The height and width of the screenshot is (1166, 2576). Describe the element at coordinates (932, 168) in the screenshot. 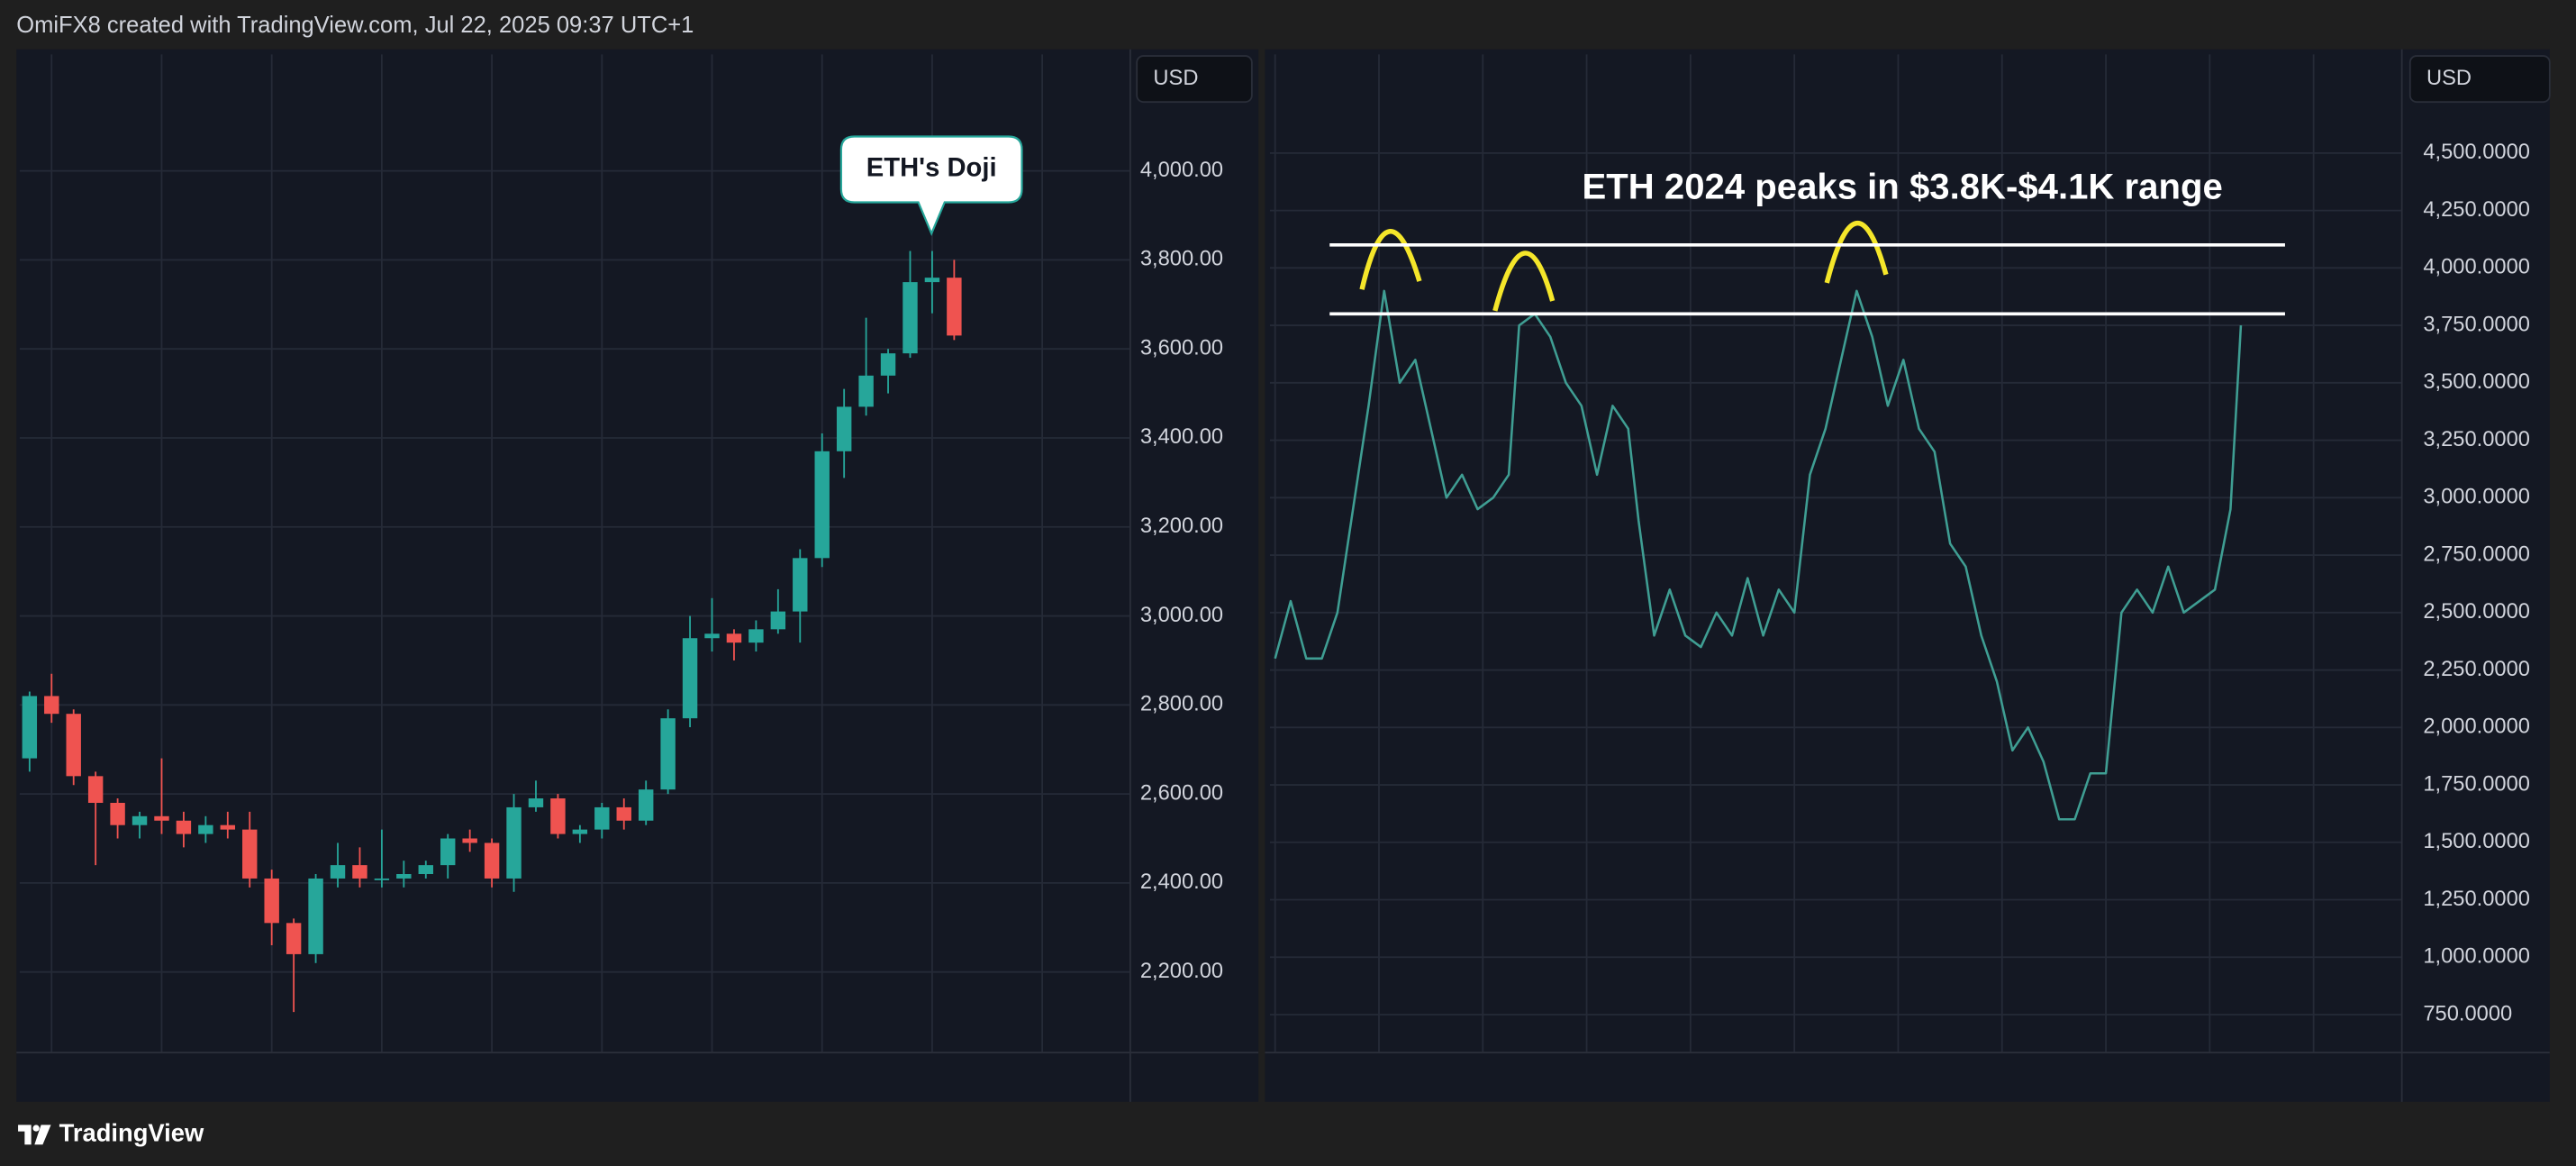

I see `callout-text: ETH's Doji` at that location.